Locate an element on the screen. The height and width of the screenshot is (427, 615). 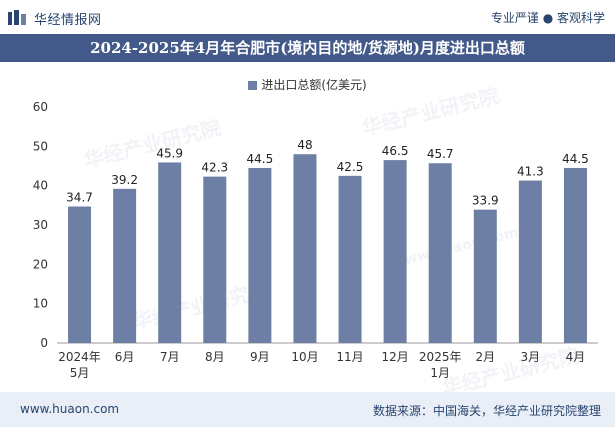
y-tick-label: 60 is located at coordinates (40, 107).